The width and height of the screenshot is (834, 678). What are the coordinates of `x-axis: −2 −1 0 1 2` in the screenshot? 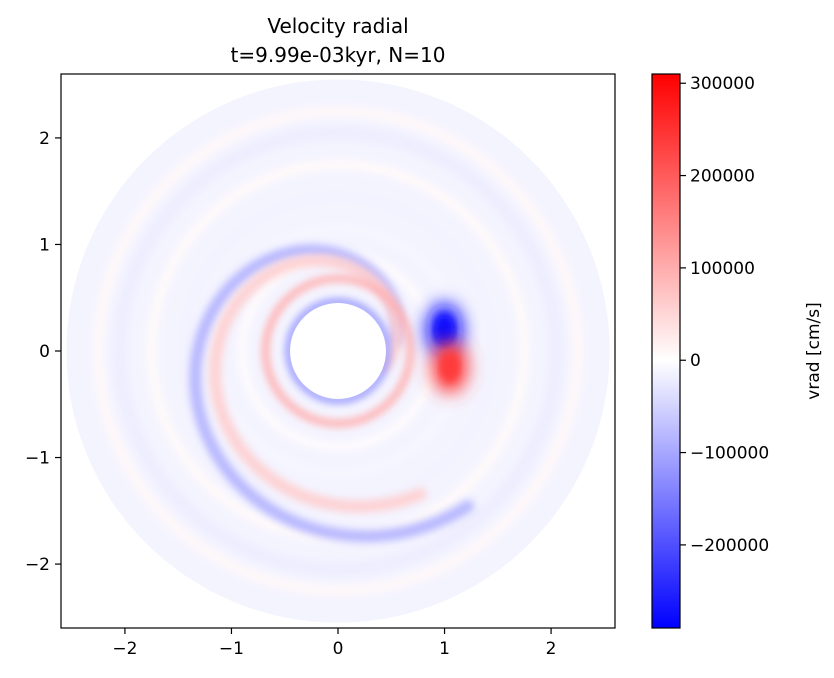 It's located at (334, 643).